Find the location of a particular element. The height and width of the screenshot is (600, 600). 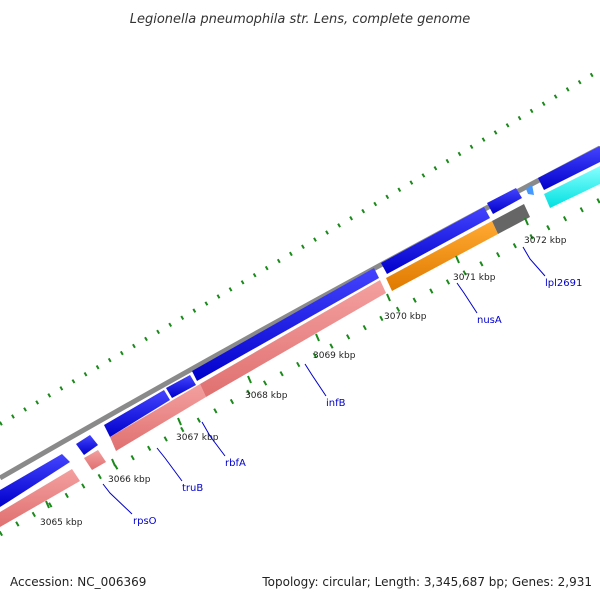

kbp-label-3069: 3069 kbp is located at coordinates (334, 356).